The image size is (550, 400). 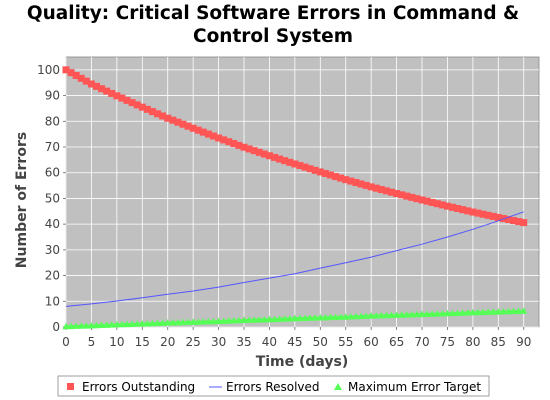 What do you see at coordinates (22, 200) in the screenshot?
I see `y-axis-label: Number of Errors` at bounding box center [22, 200].